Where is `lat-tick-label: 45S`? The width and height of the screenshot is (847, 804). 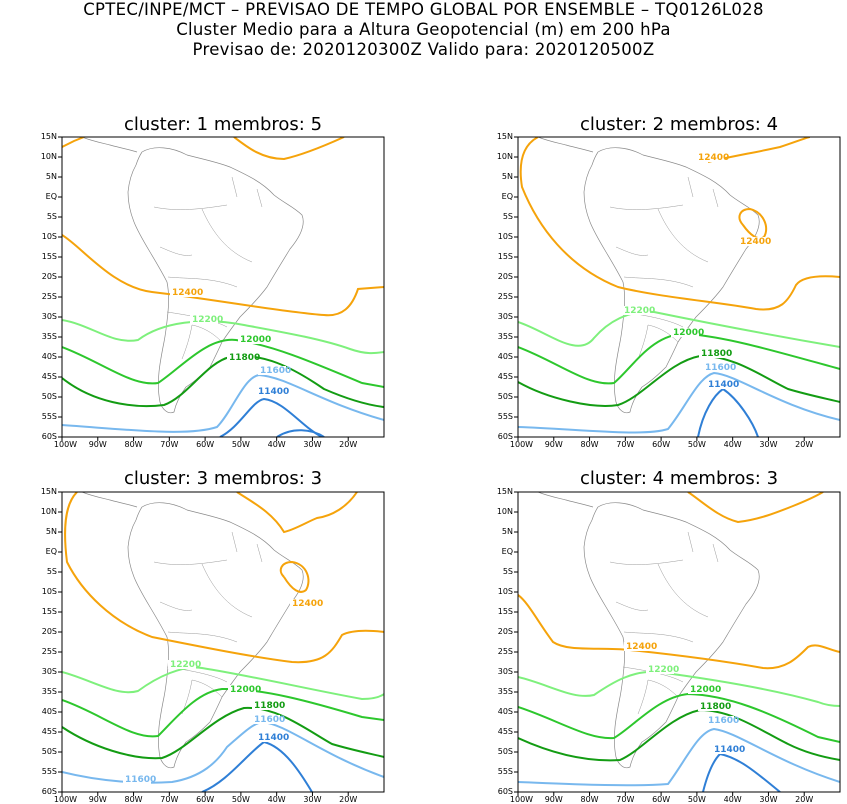 lat-tick-label: 45S is located at coordinates (505, 376).